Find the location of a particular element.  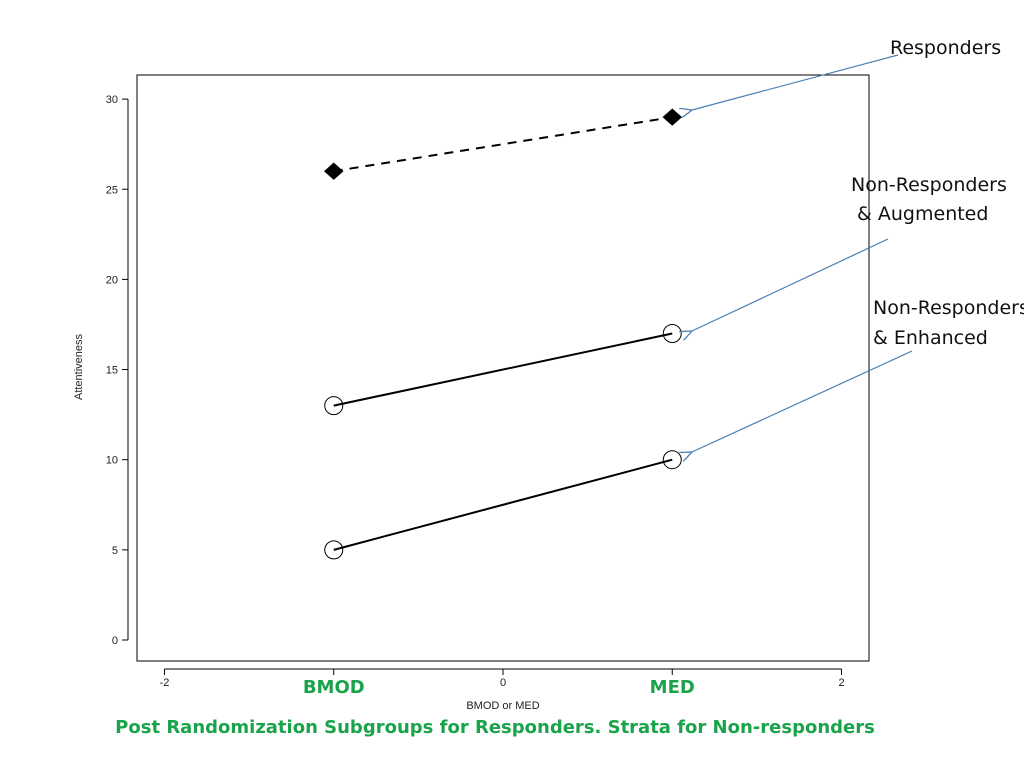

y-axis-label: Attentiveness is located at coordinates (79, 366).